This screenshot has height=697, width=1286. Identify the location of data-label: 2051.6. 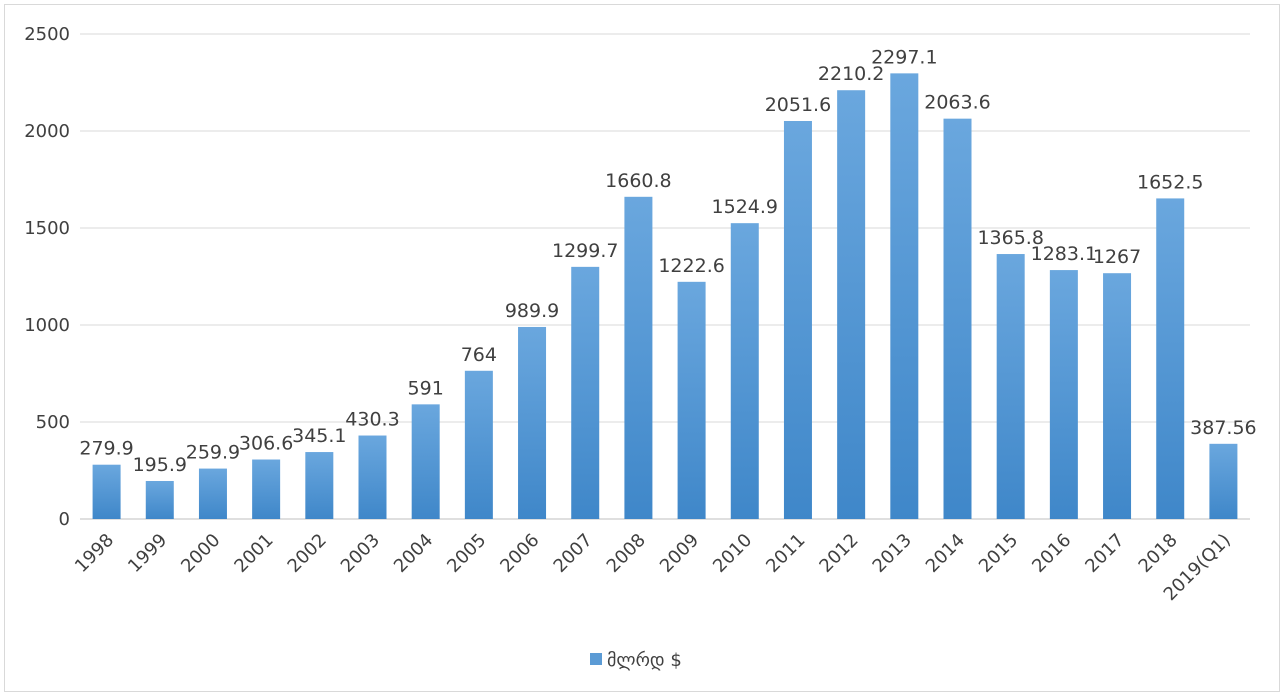
(798, 105).